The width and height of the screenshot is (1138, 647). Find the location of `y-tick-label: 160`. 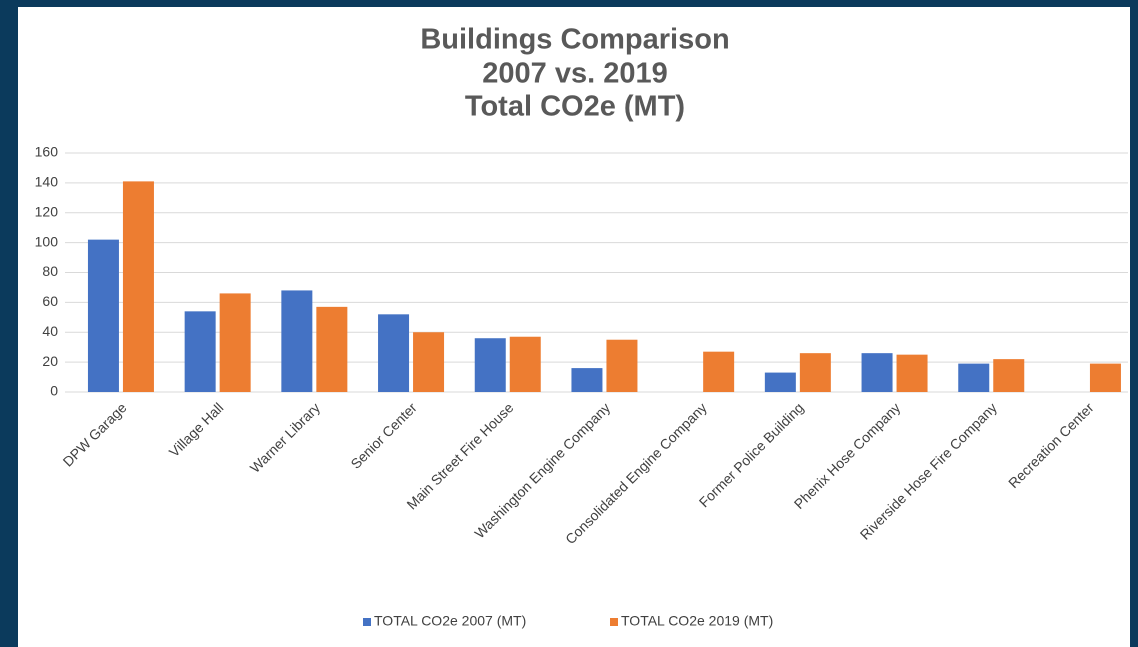

y-tick-label: 160 is located at coordinates (47, 152).